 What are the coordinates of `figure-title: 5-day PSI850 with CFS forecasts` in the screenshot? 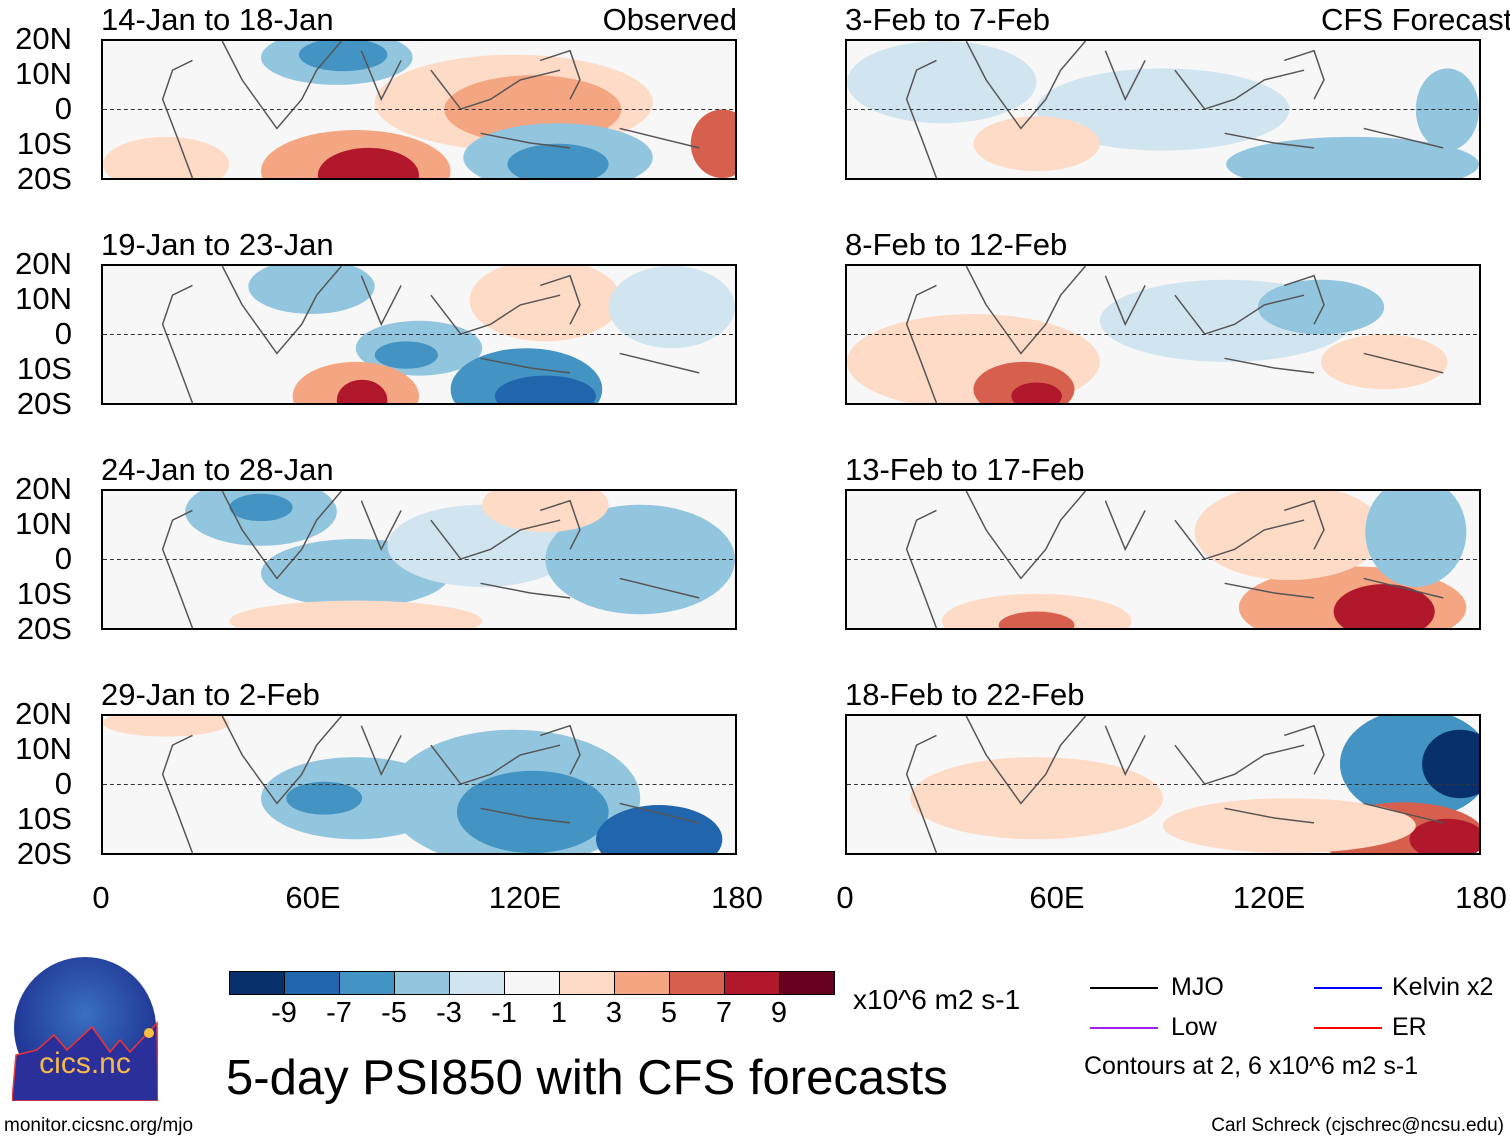 It's located at (587, 1078).